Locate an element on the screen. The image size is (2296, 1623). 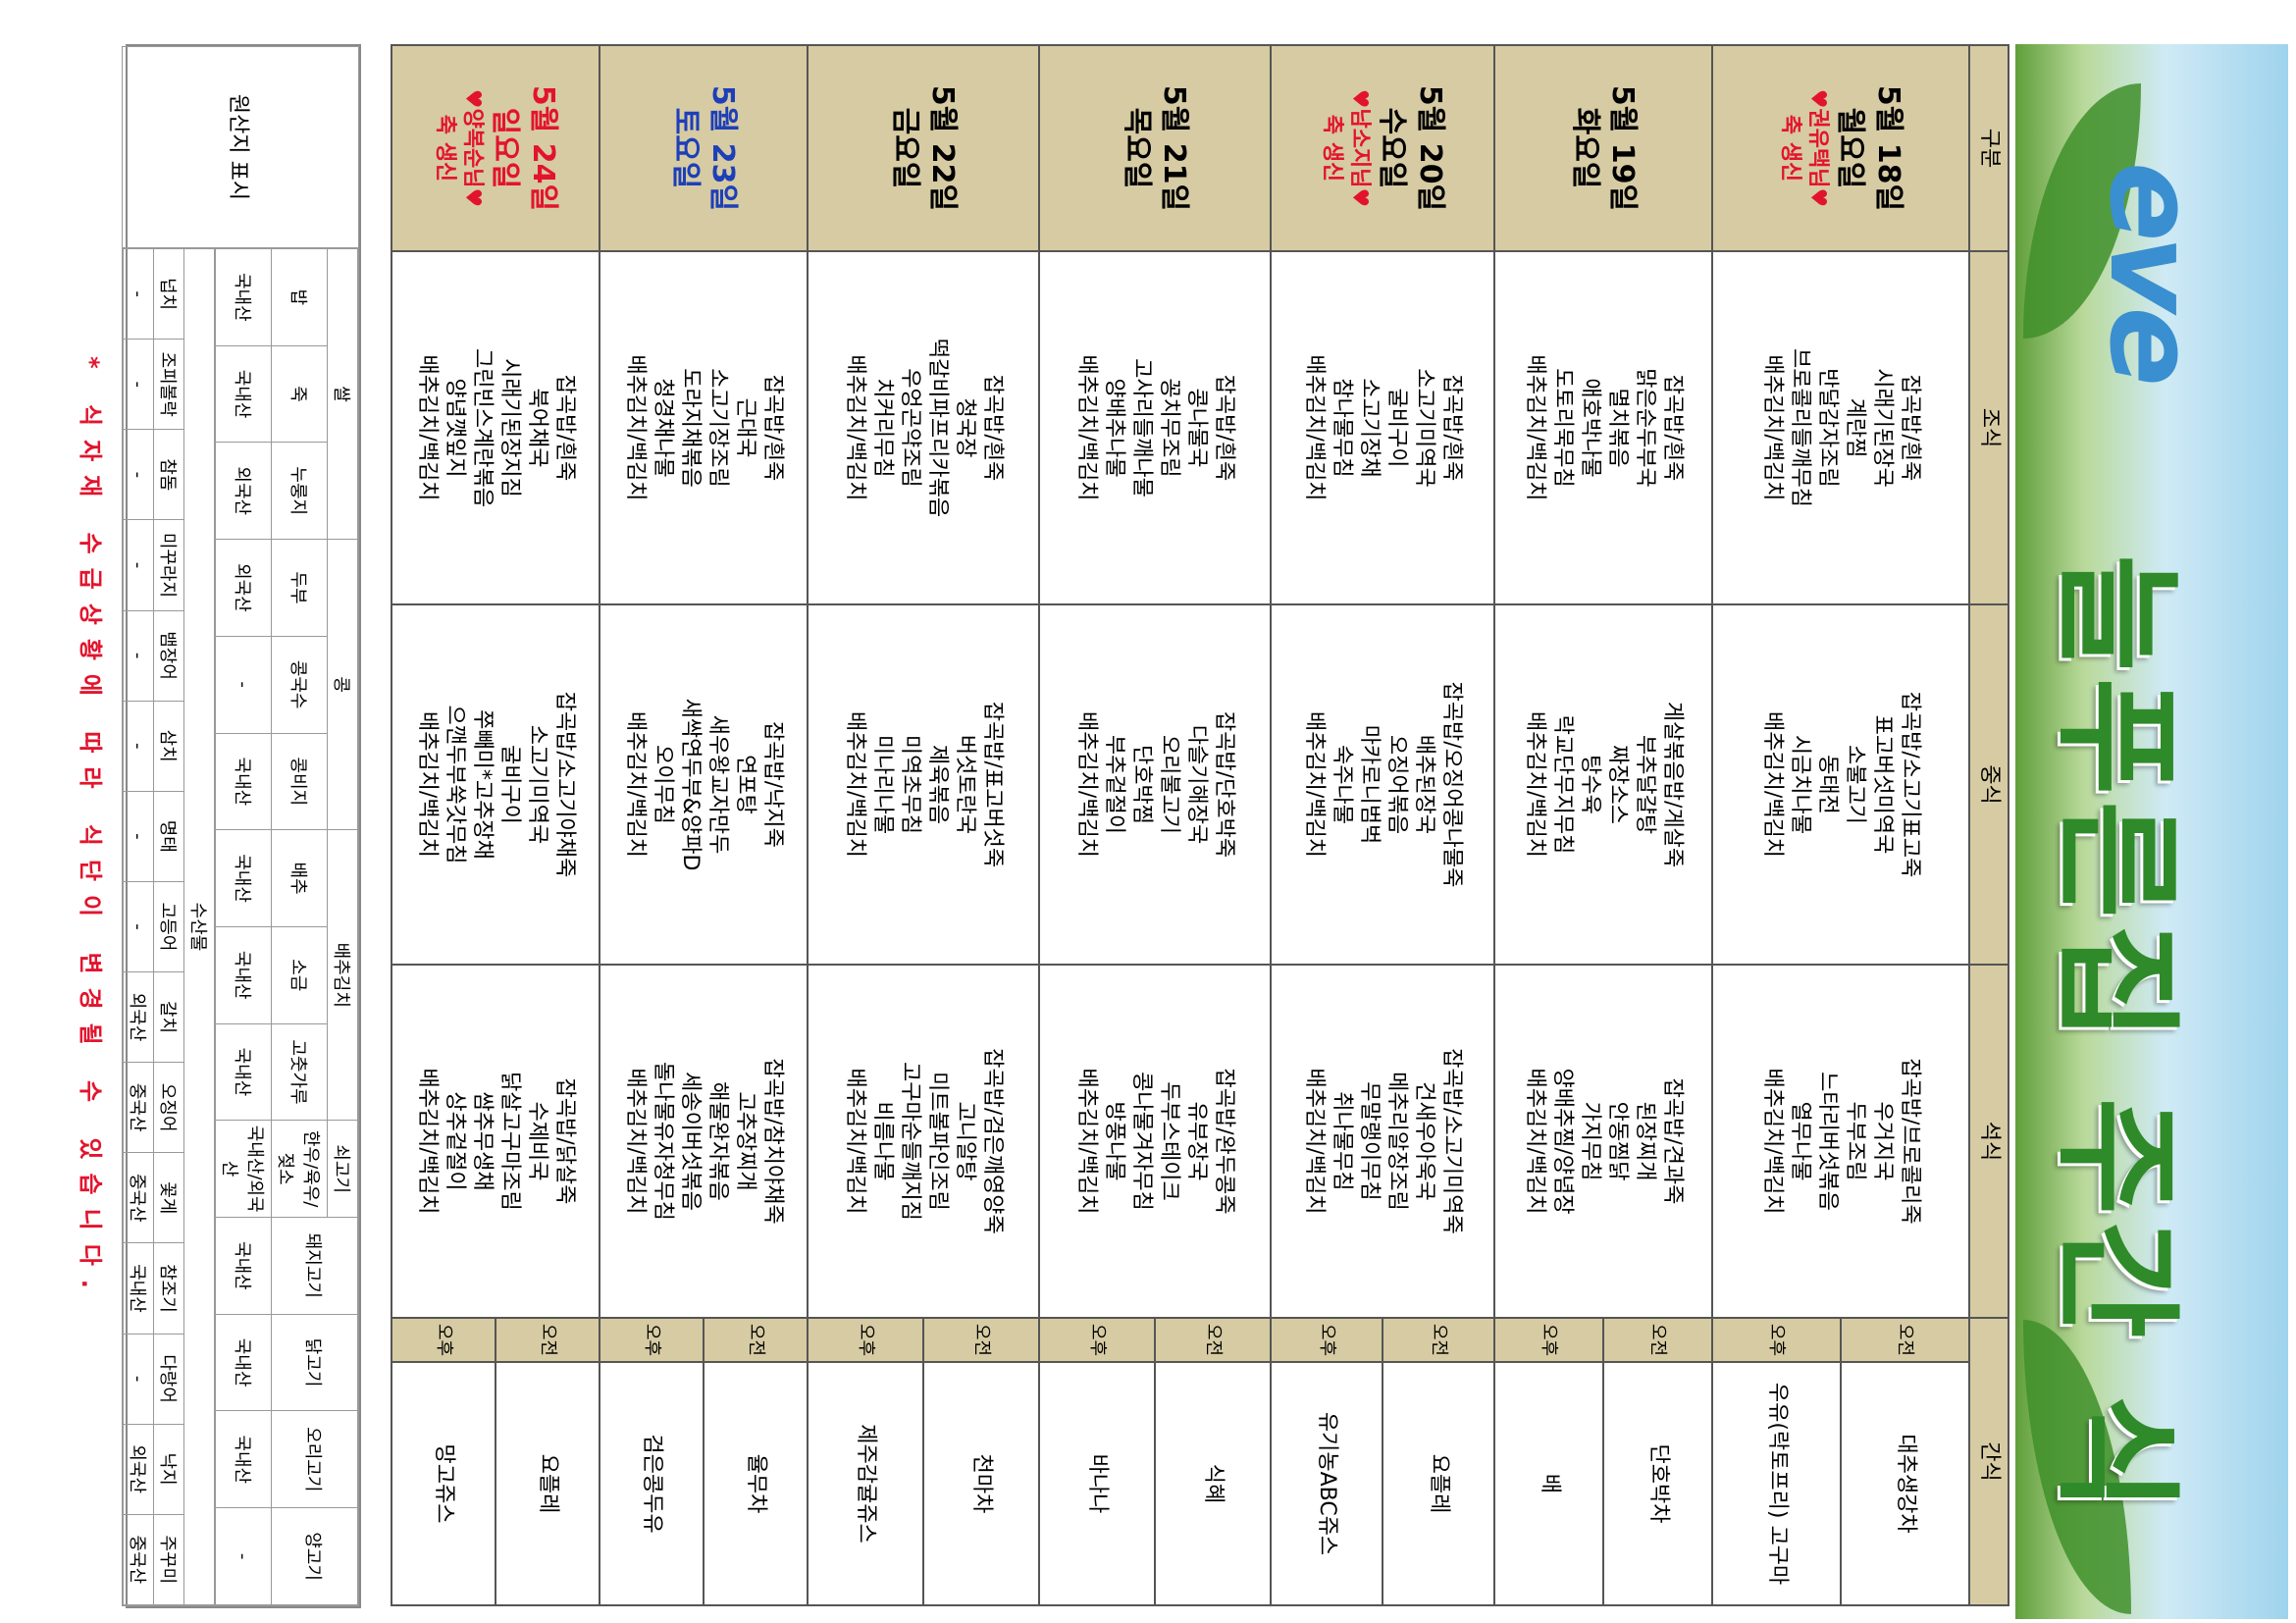
dish: 잡곡밥/참치야채죽 is located at coordinates (773, 1141).